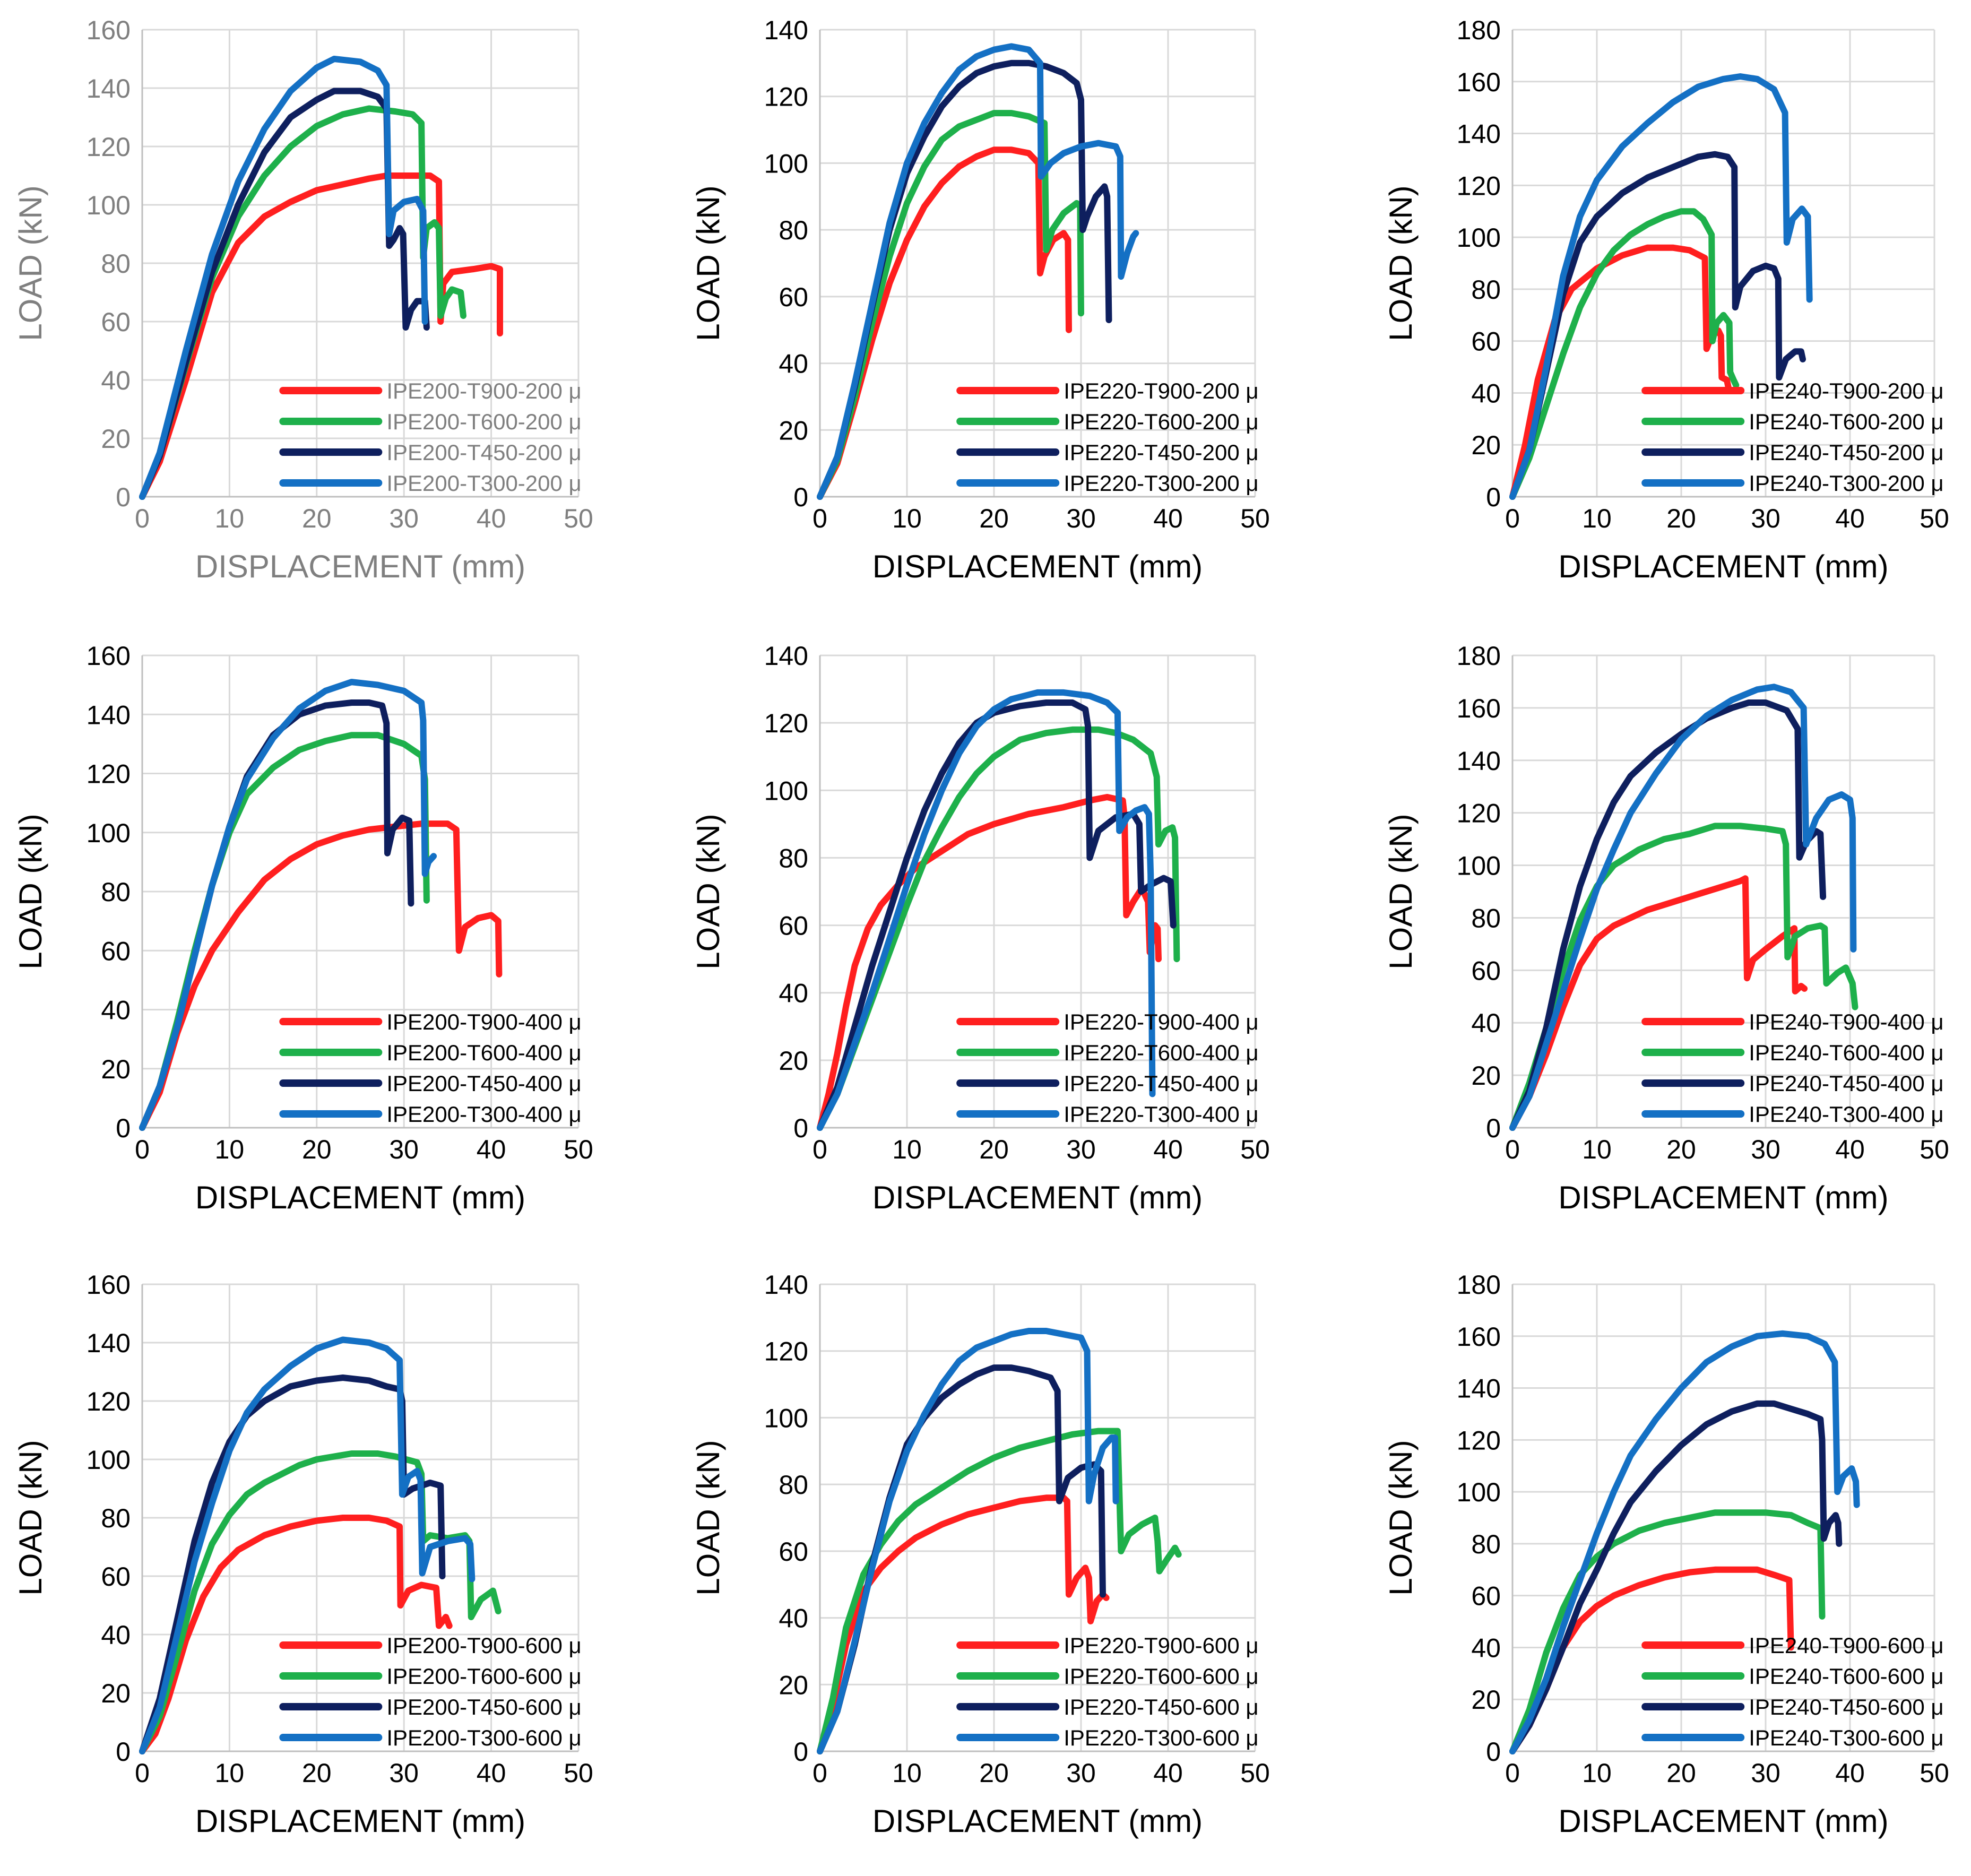 The height and width of the screenshot is (1876, 1971). What do you see at coordinates (483, 391) in the screenshot?
I see `legend-label: IPE200-T900-200 μ` at bounding box center [483, 391].